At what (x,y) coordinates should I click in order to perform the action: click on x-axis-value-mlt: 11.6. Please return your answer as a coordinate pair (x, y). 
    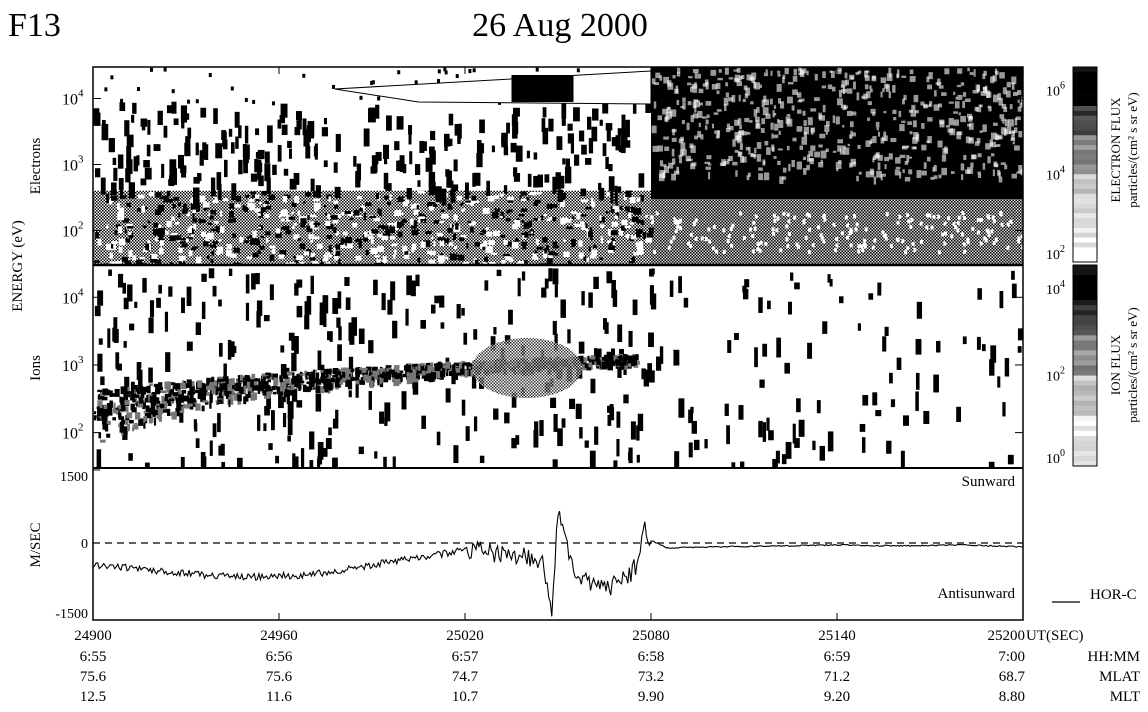
    Looking at the image, I should click on (279, 697).